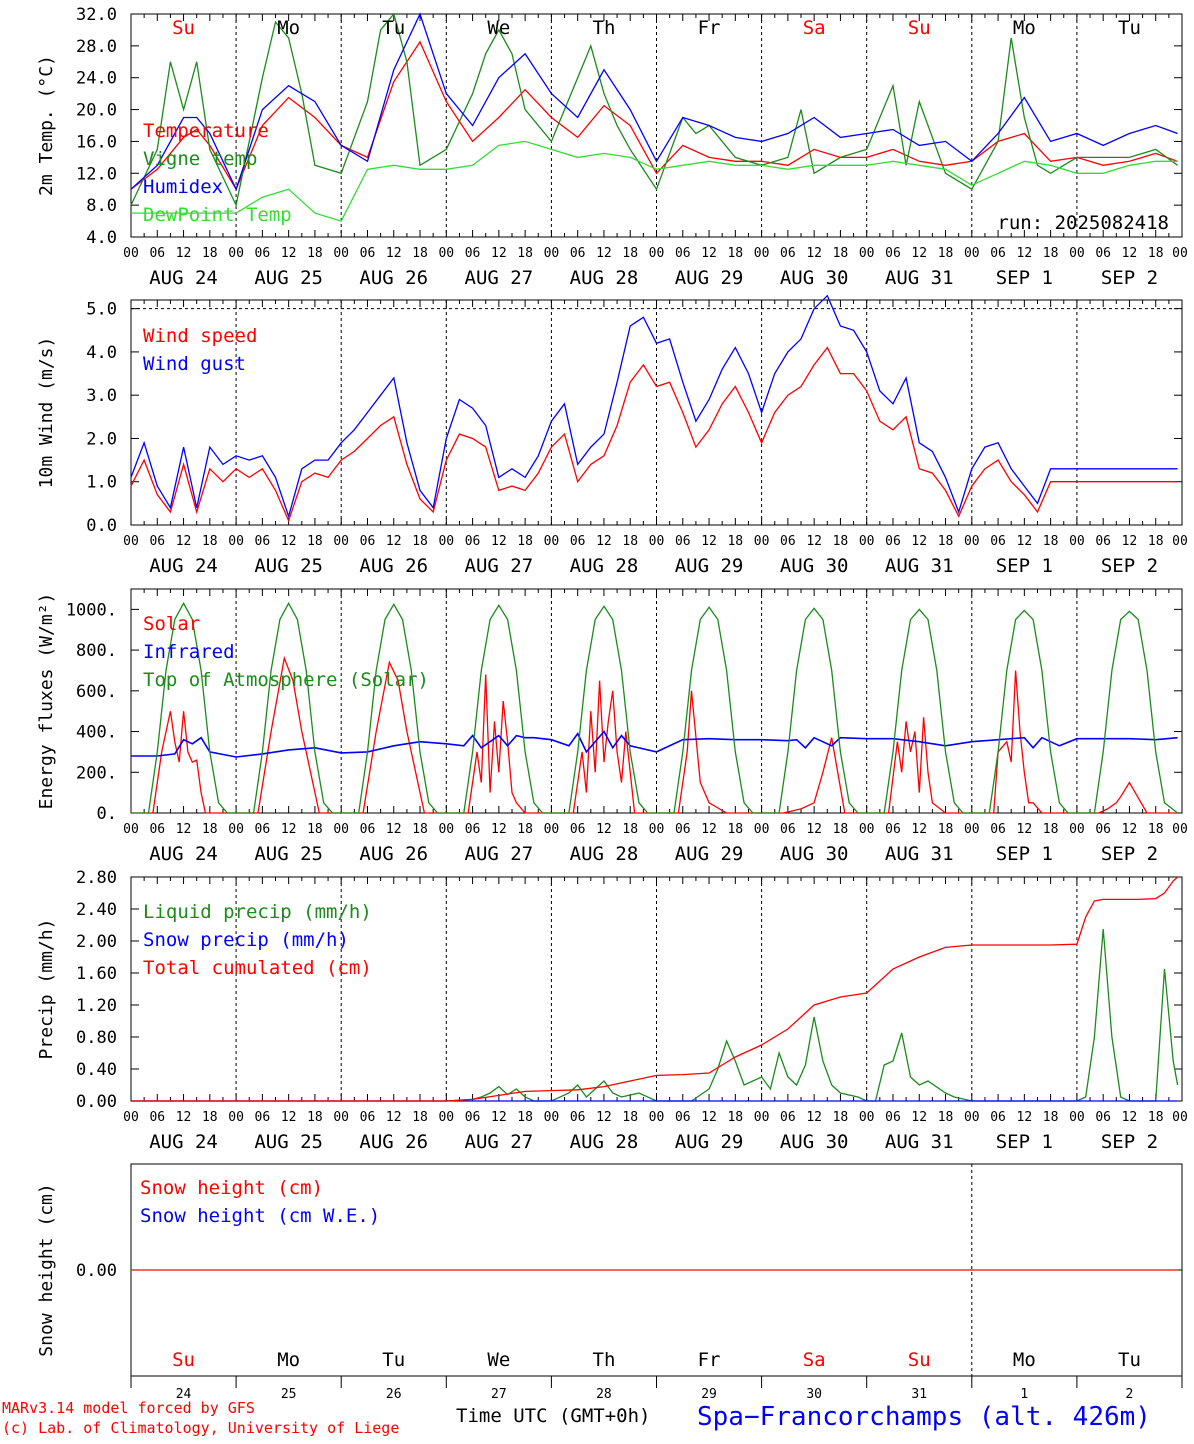 The image size is (1194, 1444). Describe the element at coordinates (96, 692) in the screenshot. I see `panel-2-y-tick-label: 600.` at that location.